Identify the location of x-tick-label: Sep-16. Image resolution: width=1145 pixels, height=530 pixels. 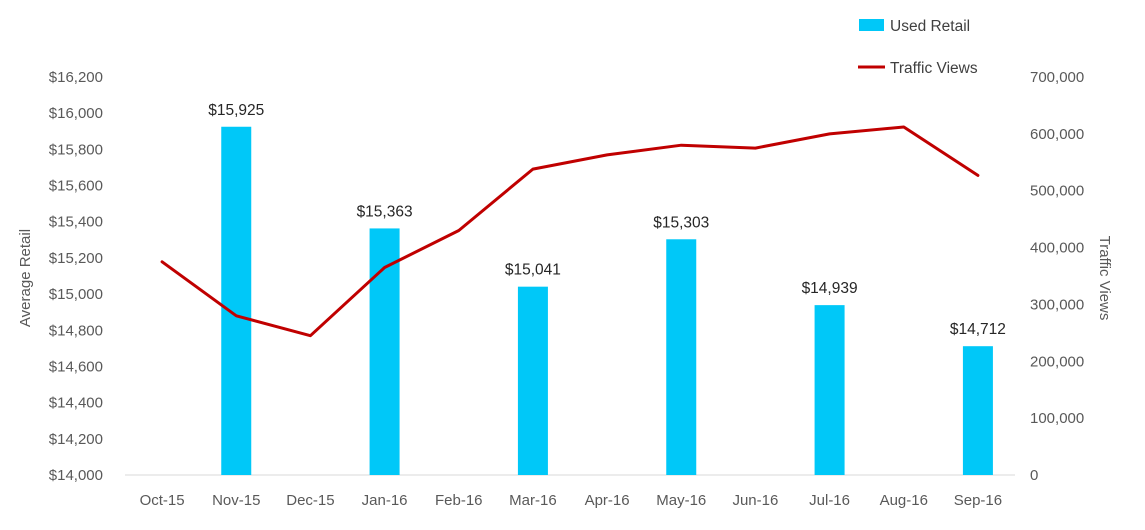
(978, 500).